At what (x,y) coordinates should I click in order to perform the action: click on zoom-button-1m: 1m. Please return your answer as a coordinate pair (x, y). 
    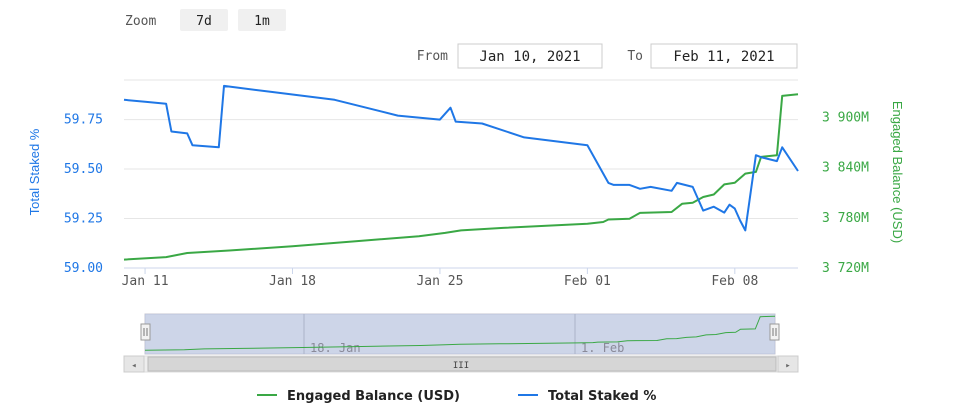
    Looking at the image, I should click on (262, 20).